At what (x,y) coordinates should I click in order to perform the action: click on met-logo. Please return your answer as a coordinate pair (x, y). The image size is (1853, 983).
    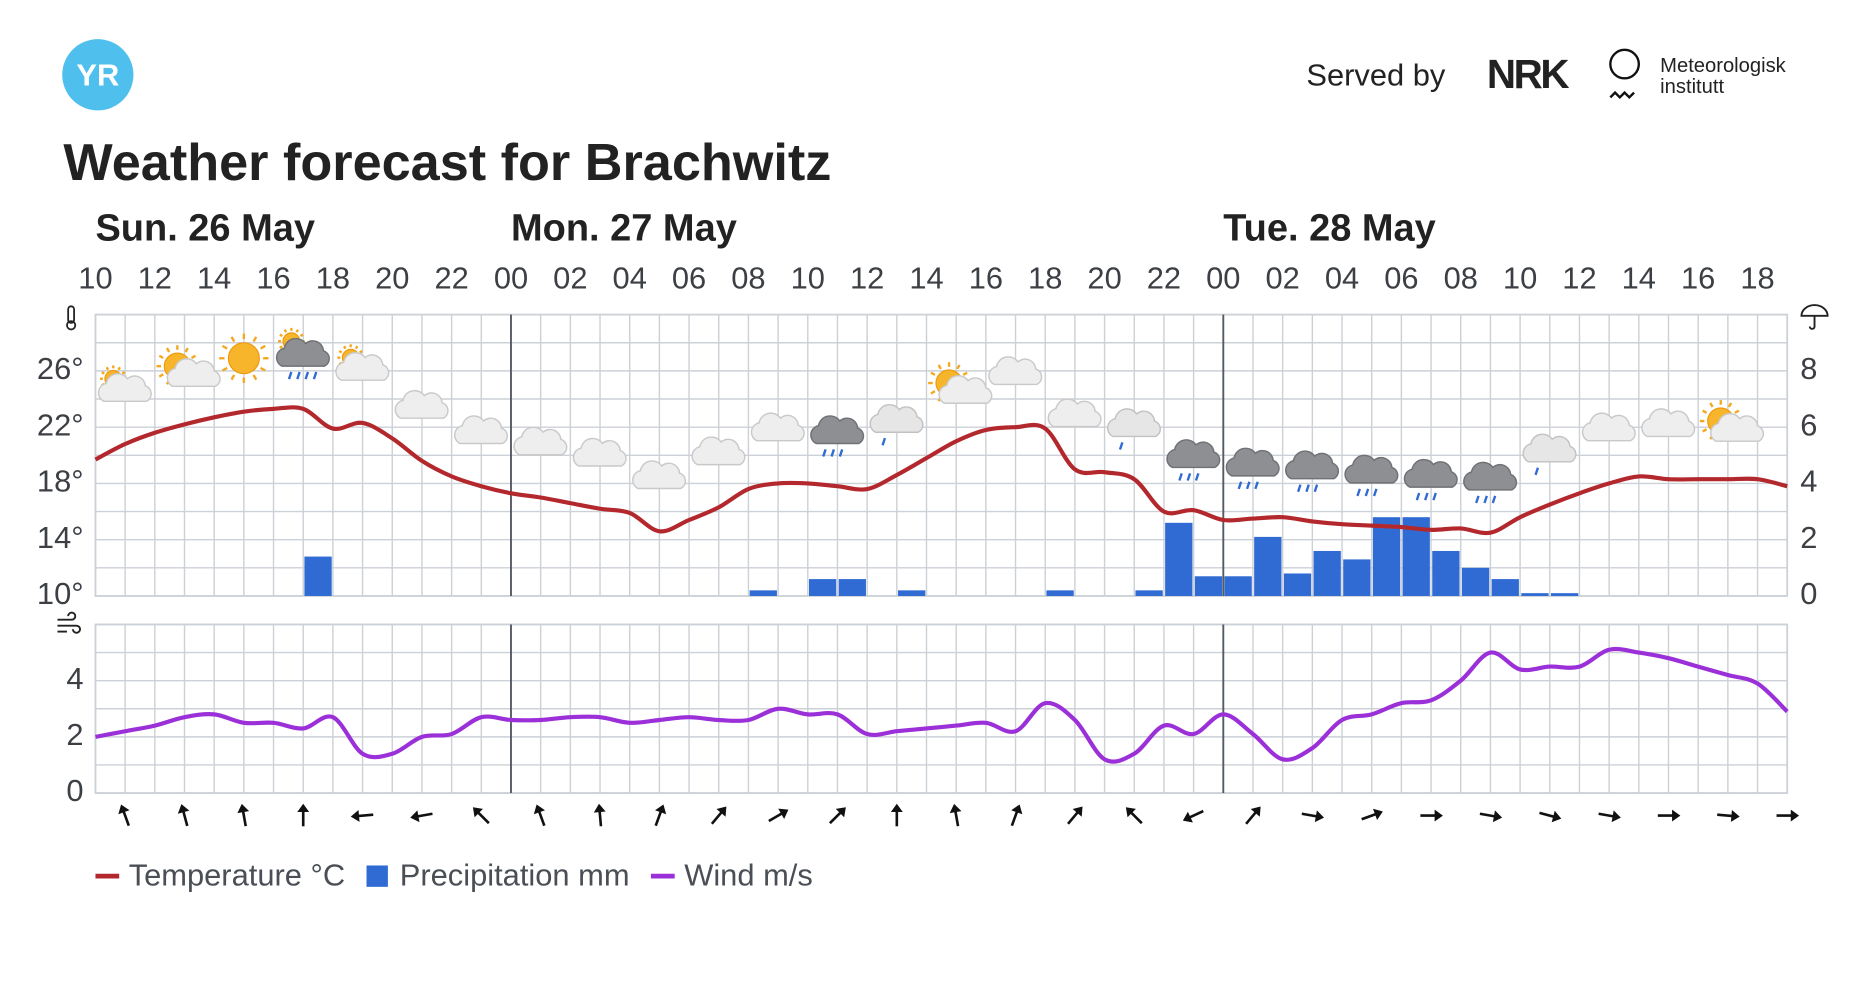
    Looking at the image, I should click on (1625, 64).